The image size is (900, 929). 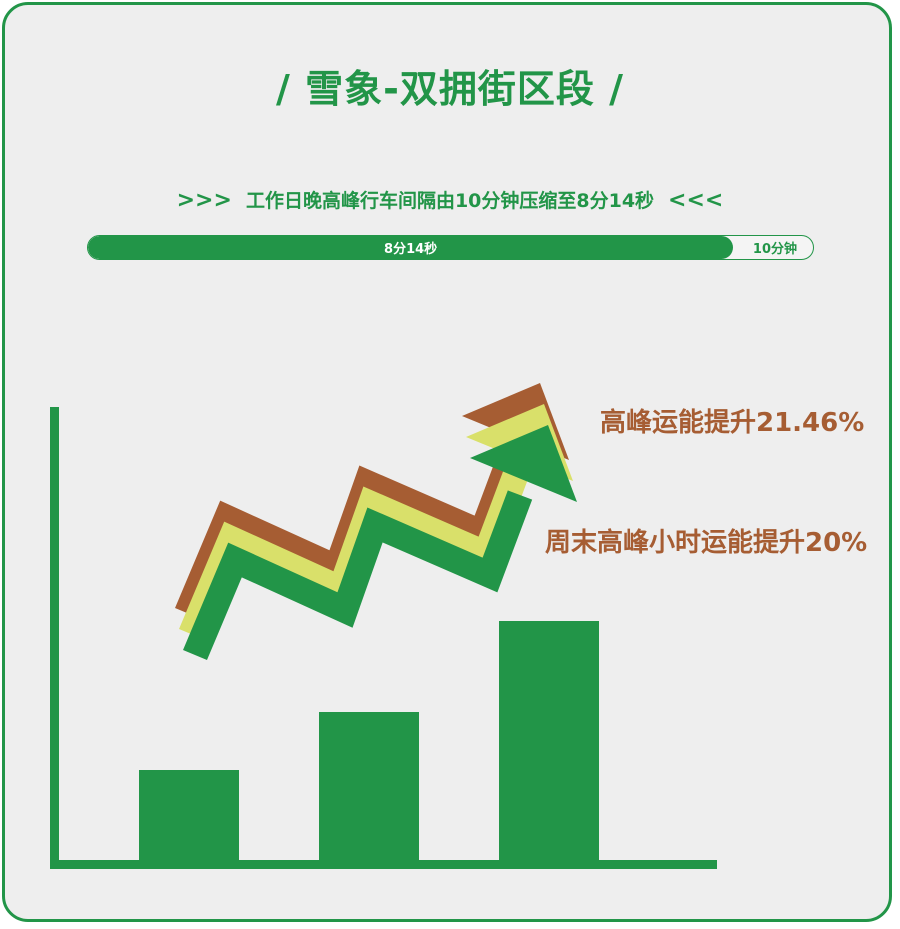 I want to click on y-axis, so click(x=54, y=638).